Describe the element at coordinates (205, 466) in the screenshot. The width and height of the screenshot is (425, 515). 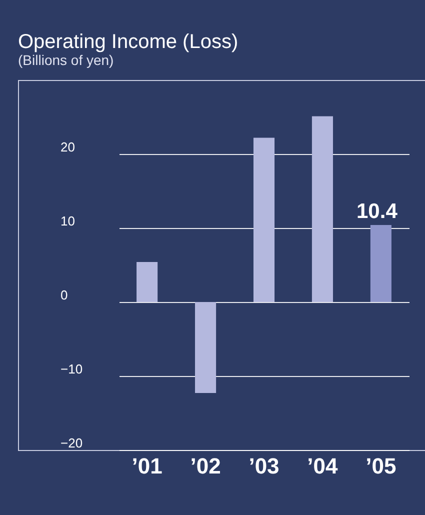
I see `x-tick-label: ’02` at that location.